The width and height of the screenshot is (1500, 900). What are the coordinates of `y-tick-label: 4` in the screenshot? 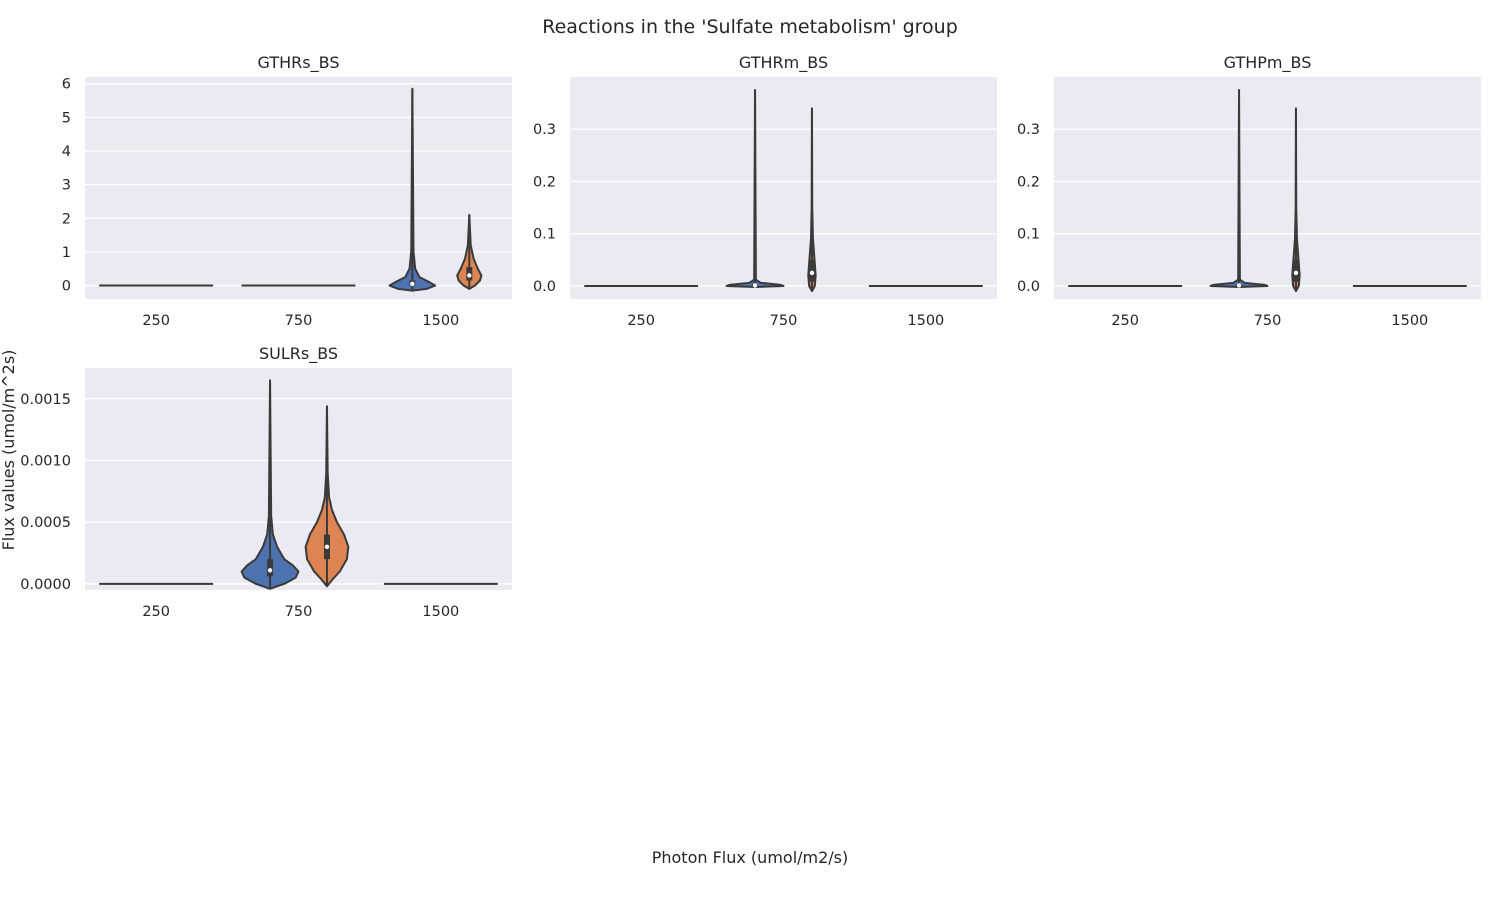 It's located at (66, 152).